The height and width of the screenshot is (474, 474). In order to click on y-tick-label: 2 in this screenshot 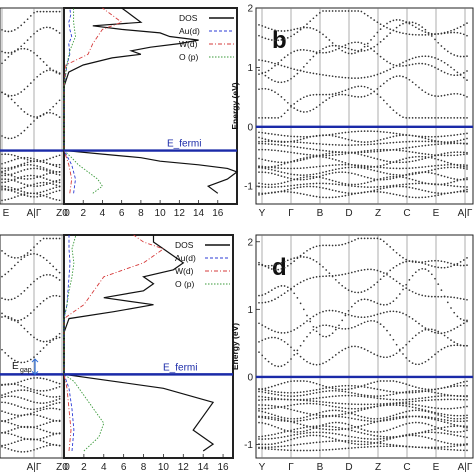, I will do `click(250, 242)`.